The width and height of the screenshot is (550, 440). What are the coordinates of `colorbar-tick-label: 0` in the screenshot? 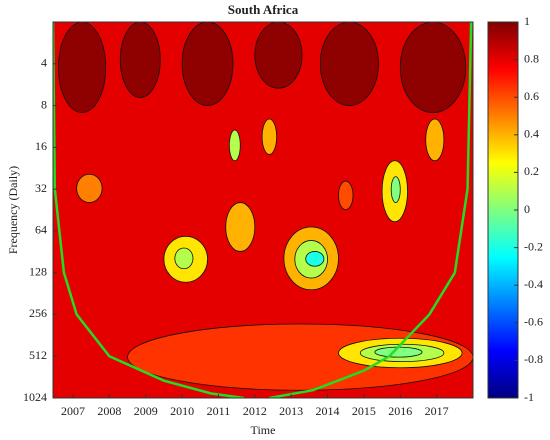 It's located at (527, 209).